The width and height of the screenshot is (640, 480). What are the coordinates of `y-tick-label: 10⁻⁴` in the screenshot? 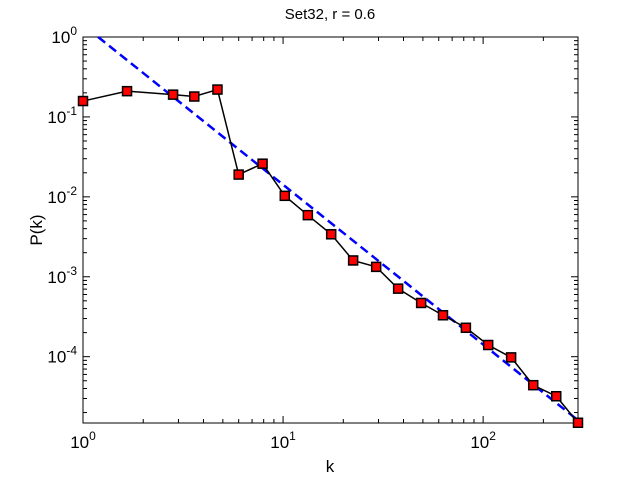 It's located at (62, 355).